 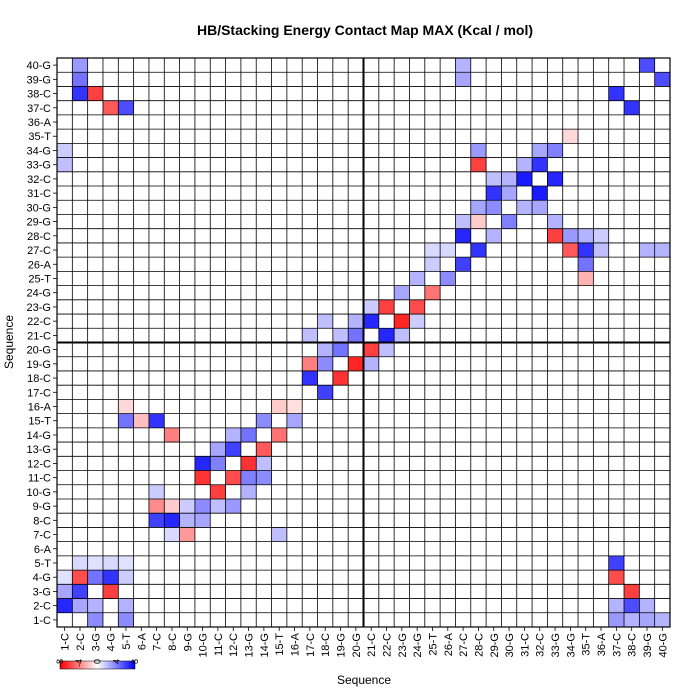 What do you see at coordinates (39, 493) in the screenshot?
I see `y-tick-label: 10-G` at bounding box center [39, 493].